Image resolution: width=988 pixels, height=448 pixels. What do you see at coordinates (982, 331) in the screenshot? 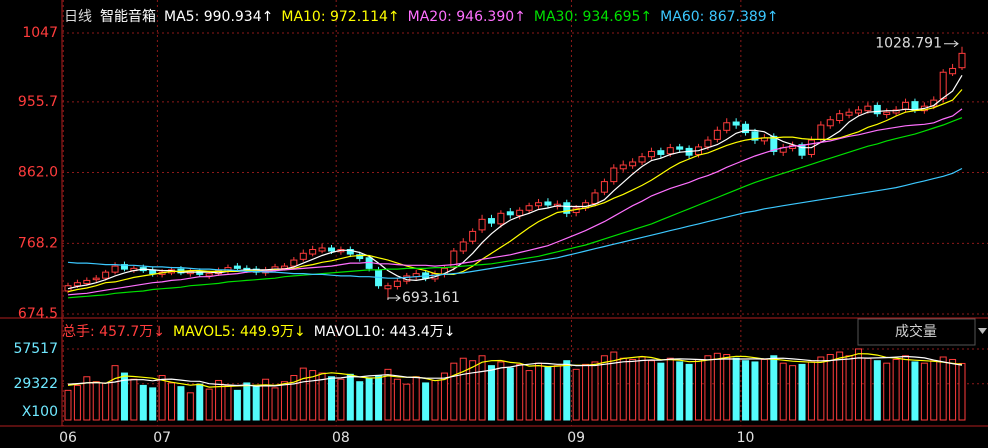
I see `dropdown-arrow` at bounding box center [982, 331].